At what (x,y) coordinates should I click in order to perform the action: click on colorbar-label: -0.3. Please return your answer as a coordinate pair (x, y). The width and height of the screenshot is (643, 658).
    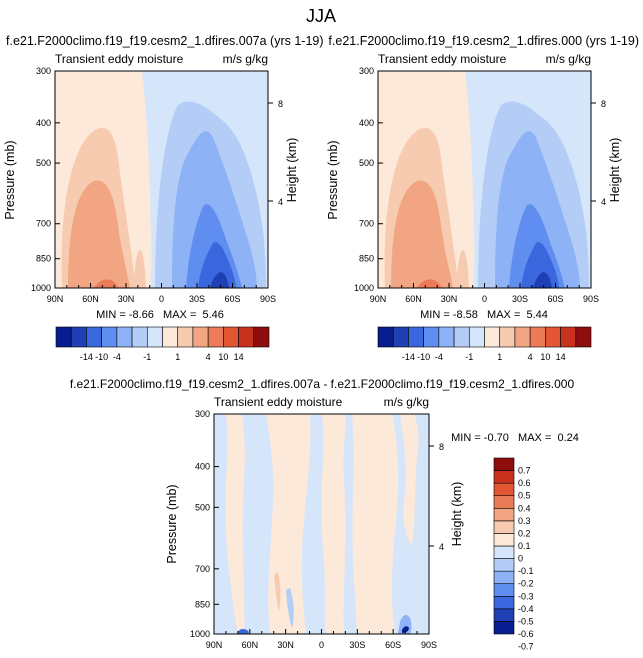
    Looking at the image, I should click on (526, 596).